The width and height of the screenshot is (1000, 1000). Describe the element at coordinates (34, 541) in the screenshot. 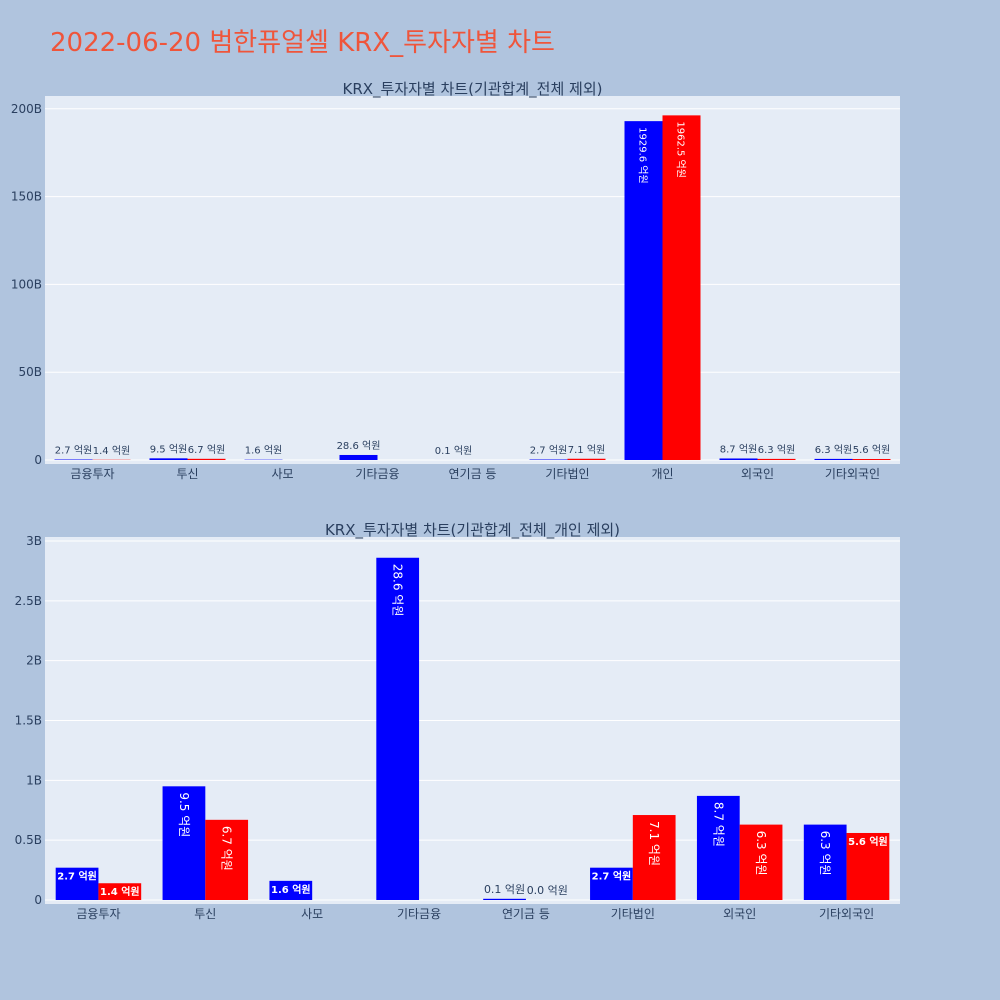

I see `y-tick-label: 3B` at that location.